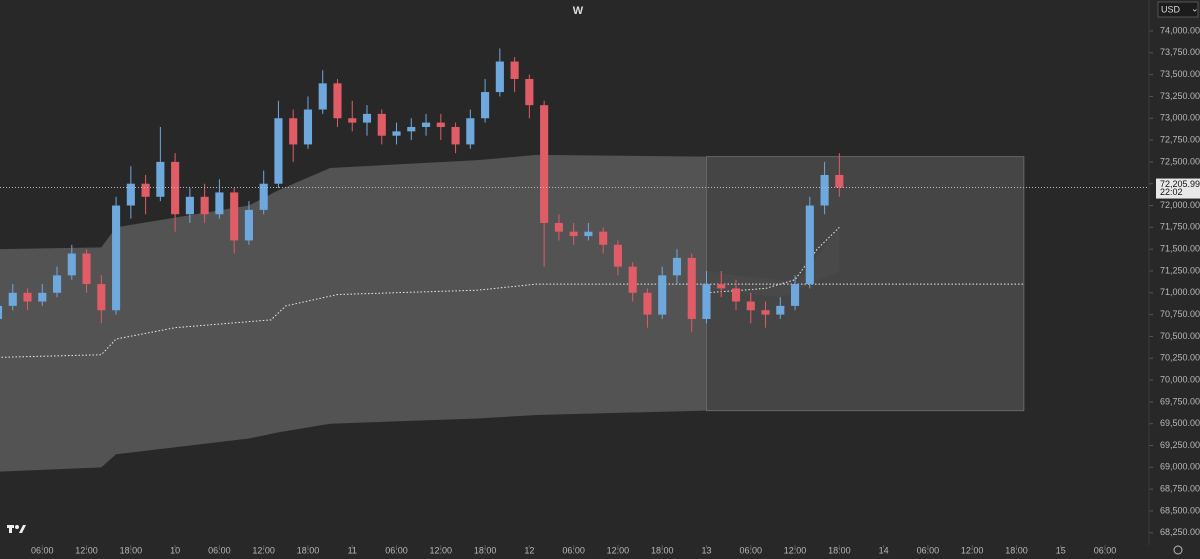 The height and width of the screenshot is (559, 1200). Describe the element at coordinates (1180, 118) in the screenshot. I see `y-tick-label: 73,000.00` at that location.